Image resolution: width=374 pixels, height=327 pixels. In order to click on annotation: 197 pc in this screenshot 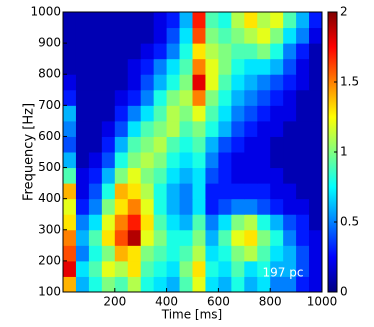, I will do `click(283, 273)`.